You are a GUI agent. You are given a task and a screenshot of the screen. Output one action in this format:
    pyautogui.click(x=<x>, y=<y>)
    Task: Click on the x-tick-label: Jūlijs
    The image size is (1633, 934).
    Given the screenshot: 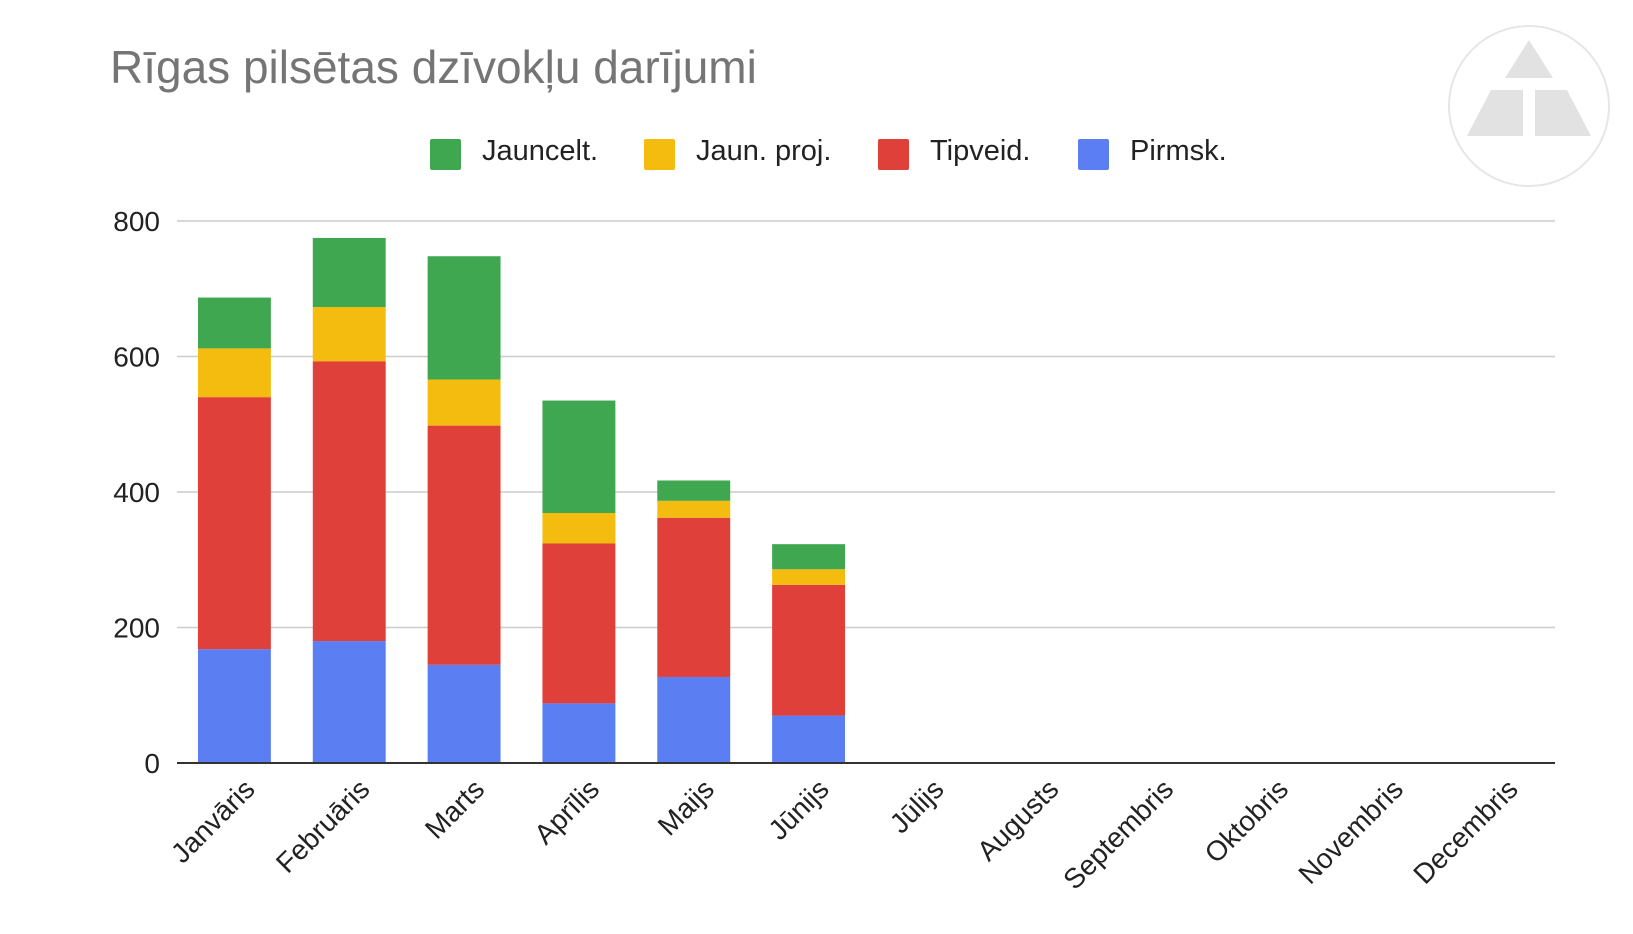 What is the action you would take?
    pyautogui.click(x=917, y=806)
    